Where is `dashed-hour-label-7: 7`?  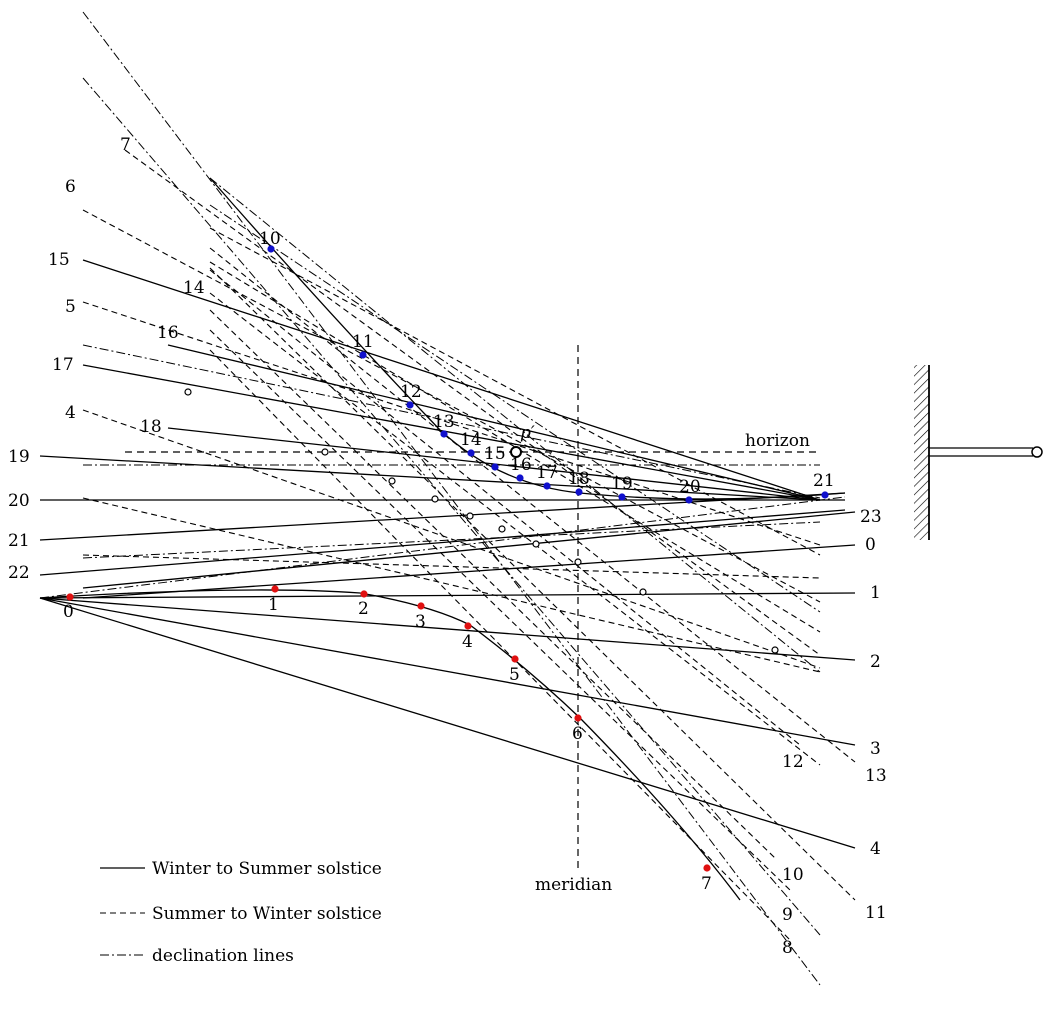
dashed-hour-label-7: 7 is located at coordinates (125, 145).